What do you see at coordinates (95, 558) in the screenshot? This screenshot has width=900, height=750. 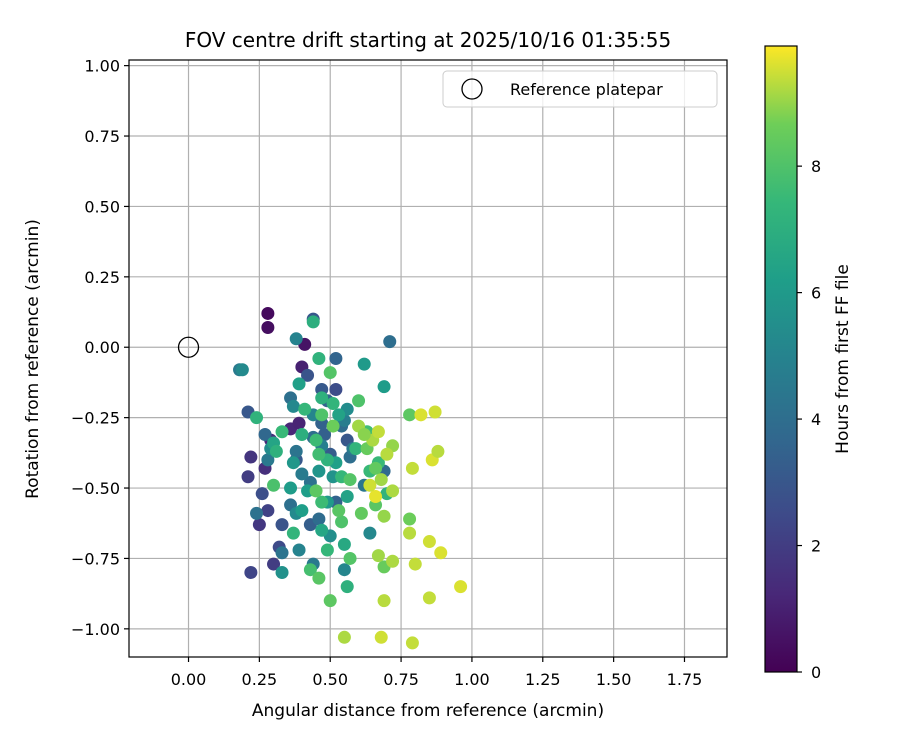 I see `y-tick-label: −0.75` at bounding box center [95, 558].